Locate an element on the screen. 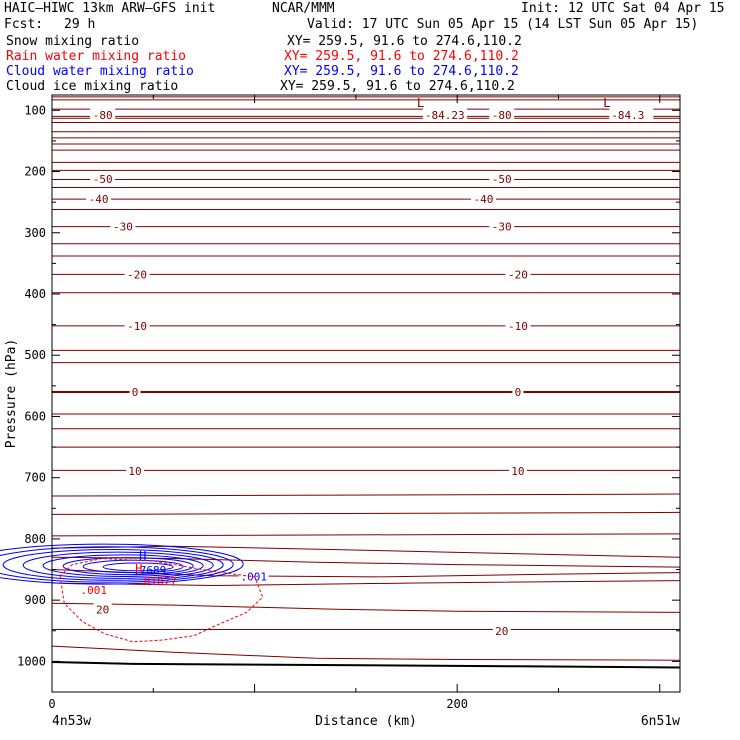 This screenshot has height=740, width=740. y-tick-label: 800 is located at coordinates (35, 539).